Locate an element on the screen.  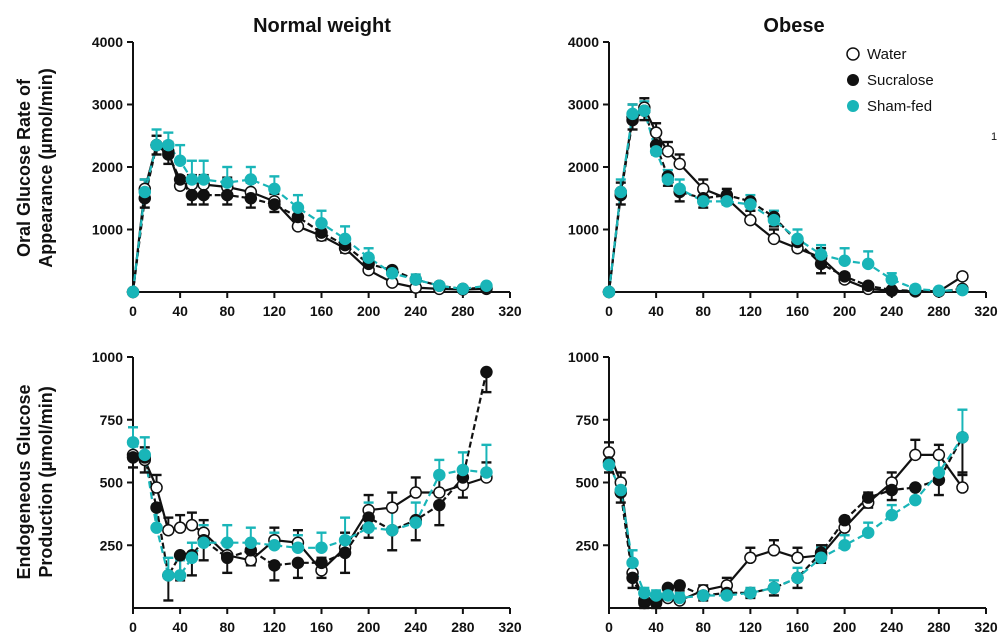
x-tick-label: 320 is located at coordinates (986, 627).